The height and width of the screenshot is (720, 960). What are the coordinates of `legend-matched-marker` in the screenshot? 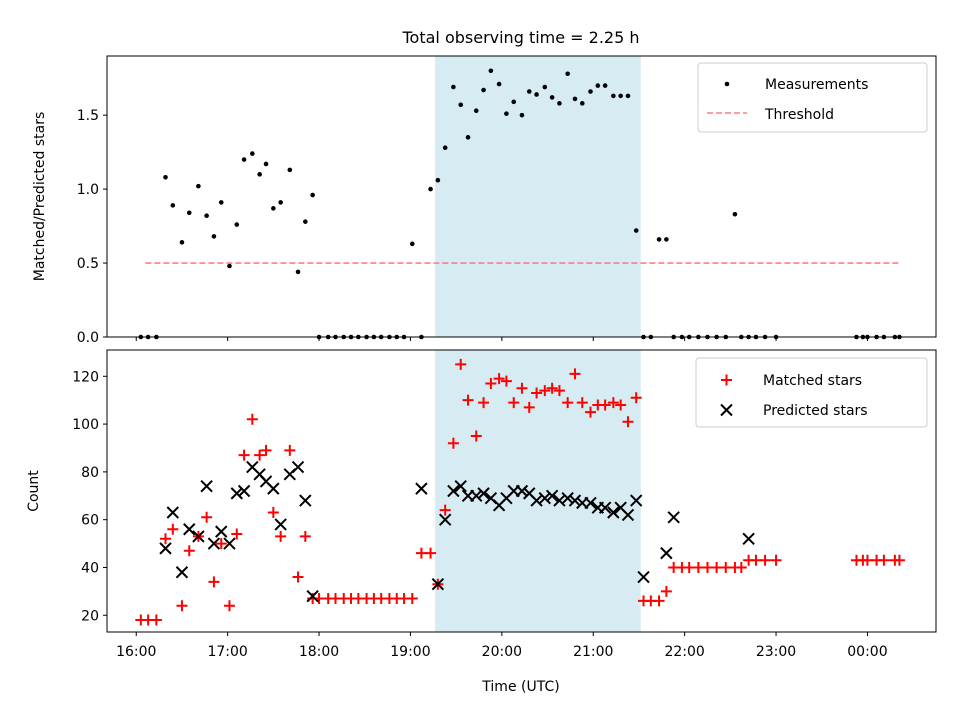 It's located at (726, 380).